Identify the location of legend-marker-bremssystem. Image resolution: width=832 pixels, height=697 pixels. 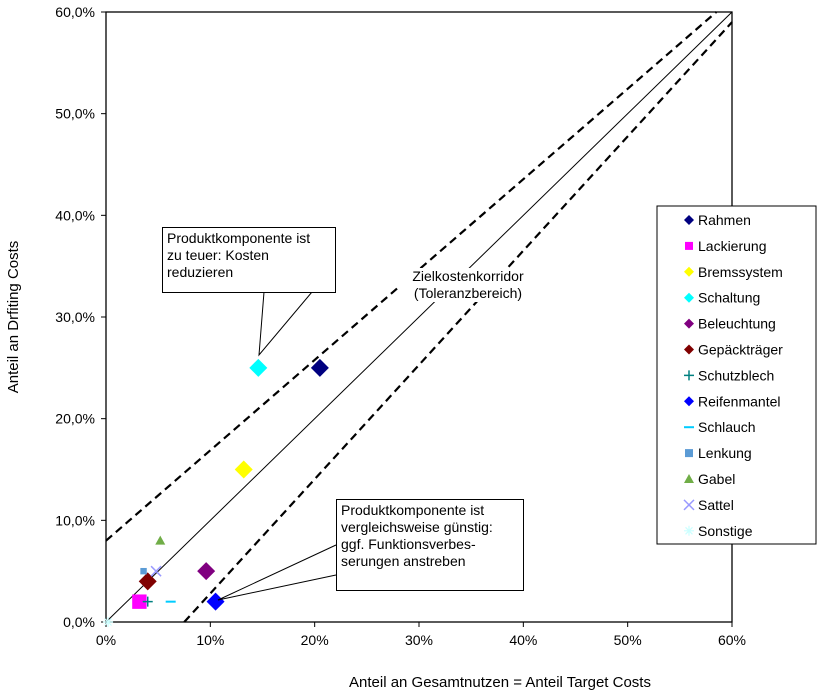
(689, 271).